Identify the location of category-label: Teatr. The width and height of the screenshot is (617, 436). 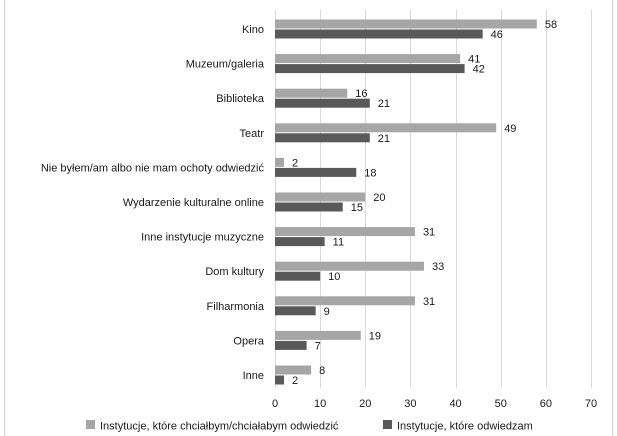
(252, 134).